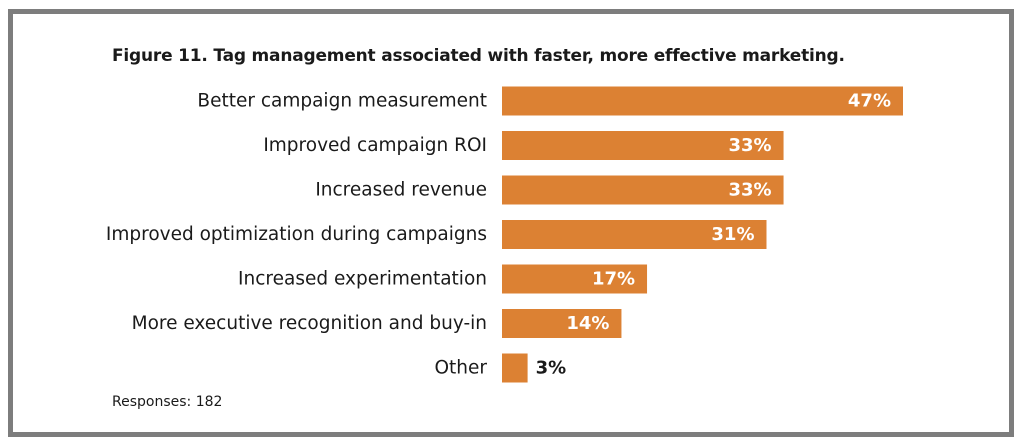 This screenshot has width=1024, height=442. What do you see at coordinates (167, 402) in the screenshot?
I see `responses-footnote: Responses: 182` at bounding box center [167, 402].